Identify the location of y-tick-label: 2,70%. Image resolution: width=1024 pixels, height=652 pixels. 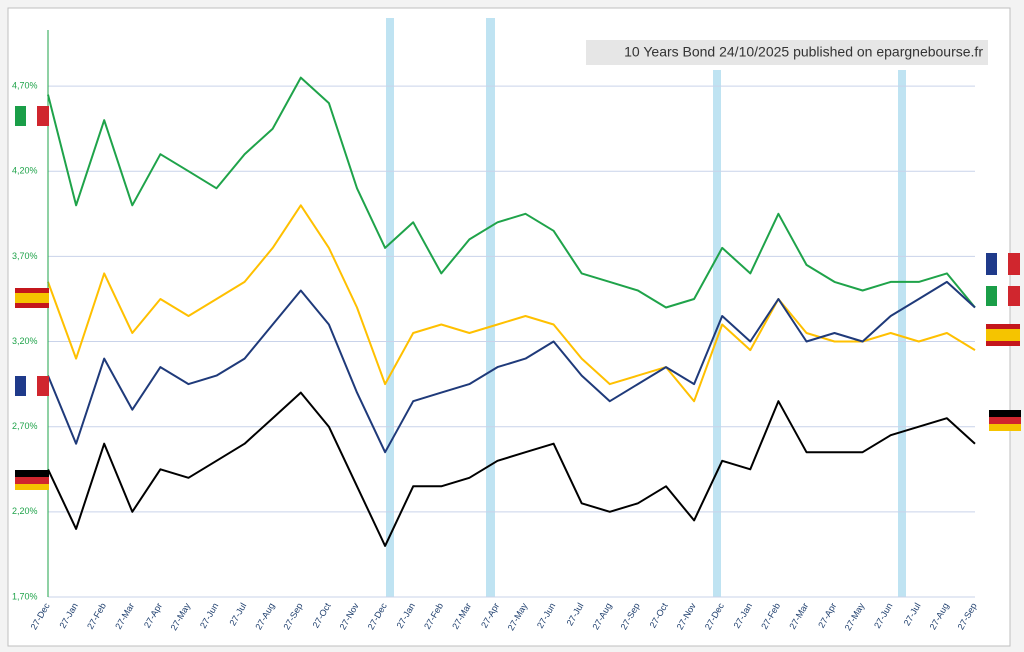
(25, 426).